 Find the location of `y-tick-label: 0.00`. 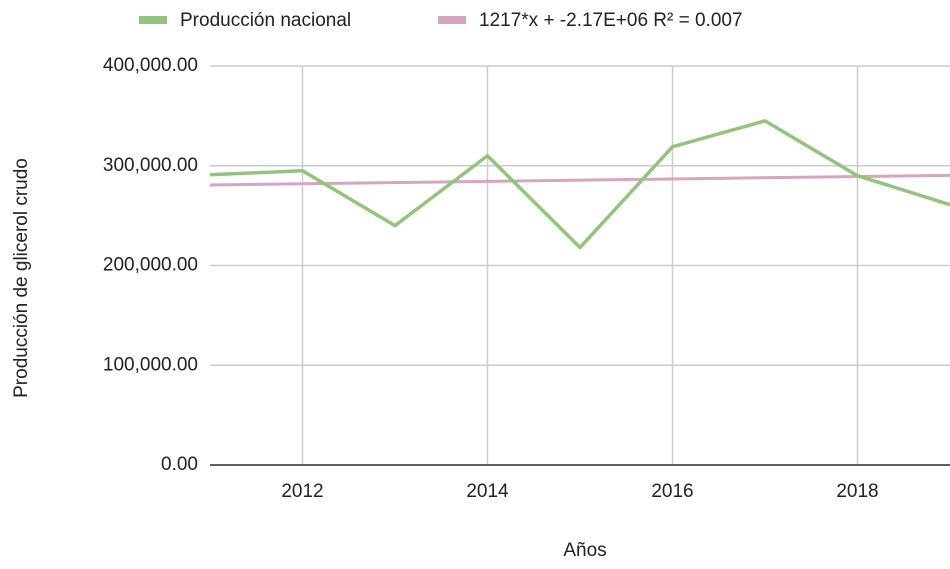

y-tick-label: 0.00 is located at coordinates (179, 464).